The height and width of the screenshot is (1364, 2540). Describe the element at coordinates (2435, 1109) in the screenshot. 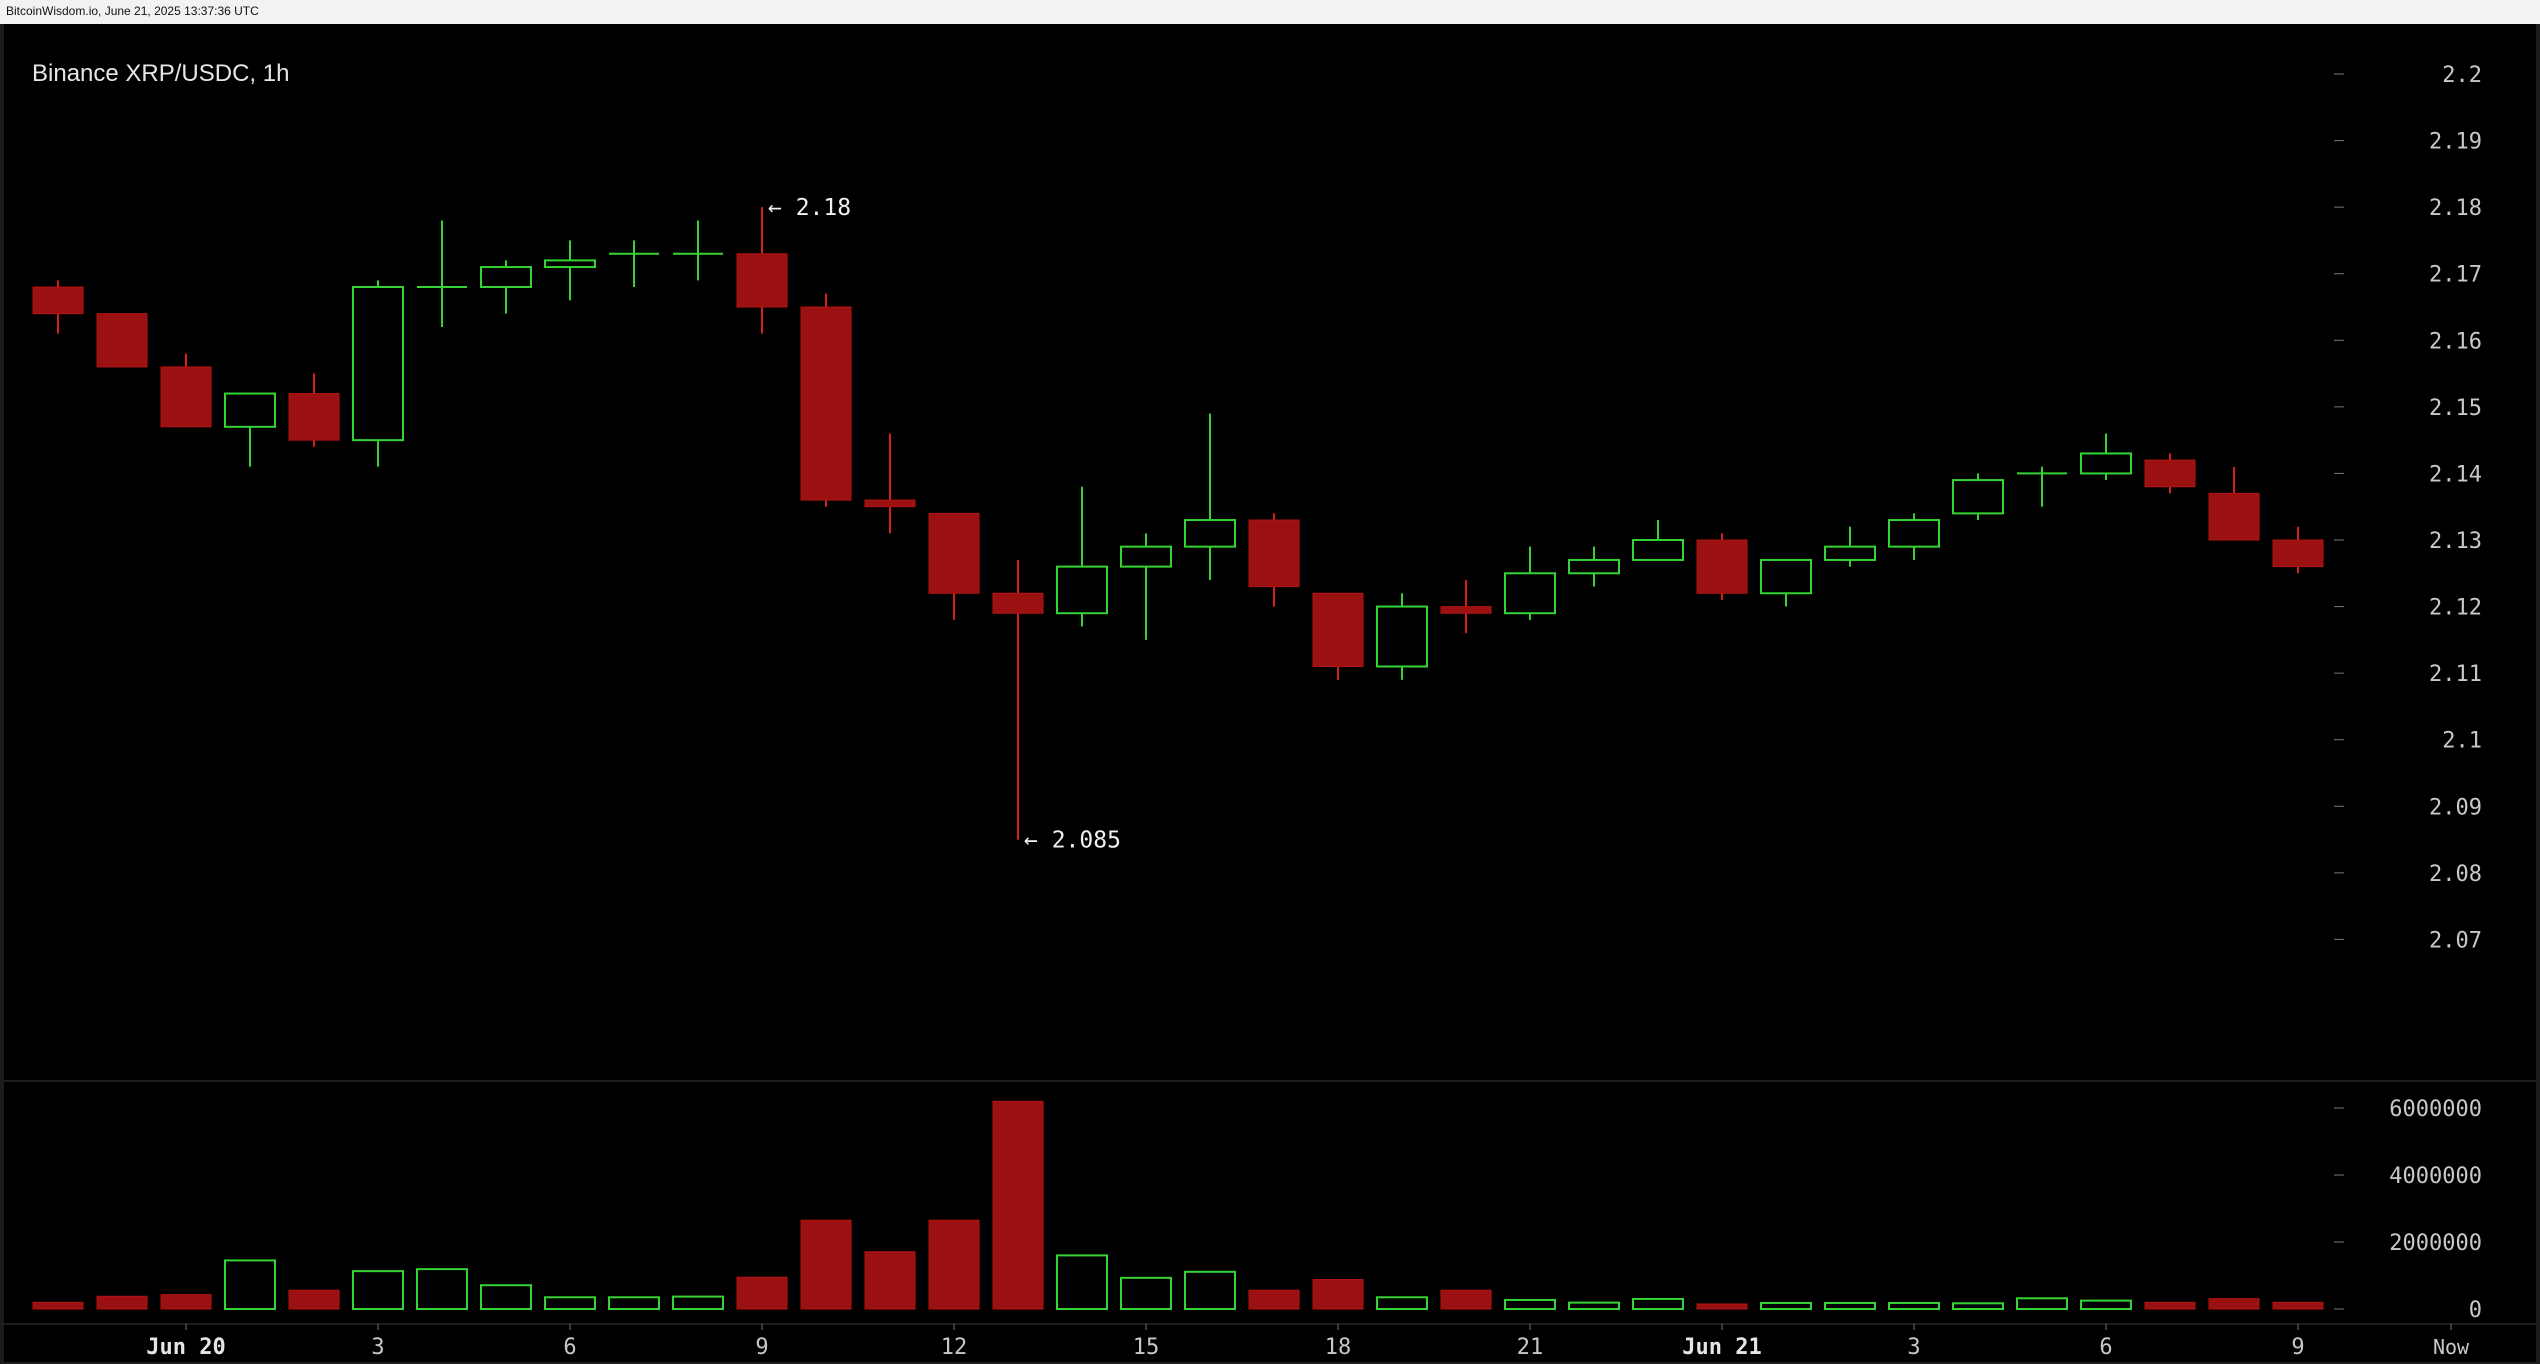

I see `volume-tick-label: 6000000` at that location.